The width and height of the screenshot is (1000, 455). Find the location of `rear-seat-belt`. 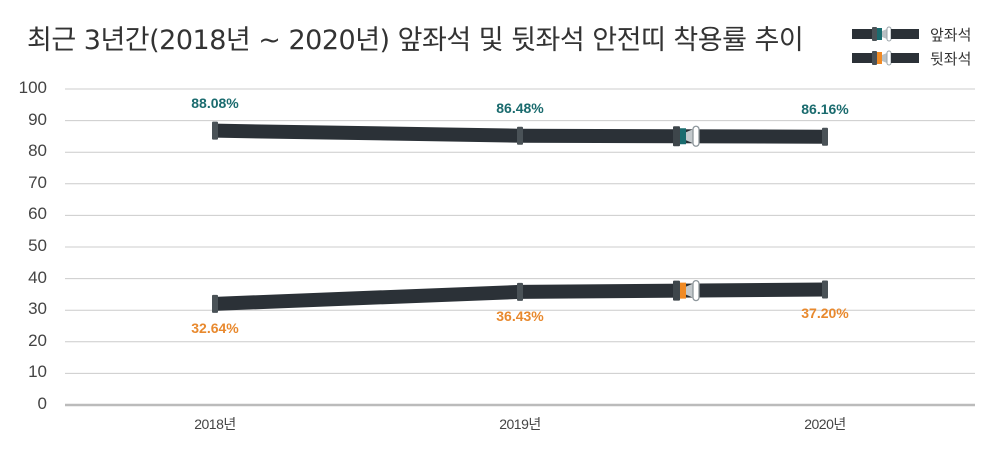

rear-seat-belt is located at coordinates (520, 296).